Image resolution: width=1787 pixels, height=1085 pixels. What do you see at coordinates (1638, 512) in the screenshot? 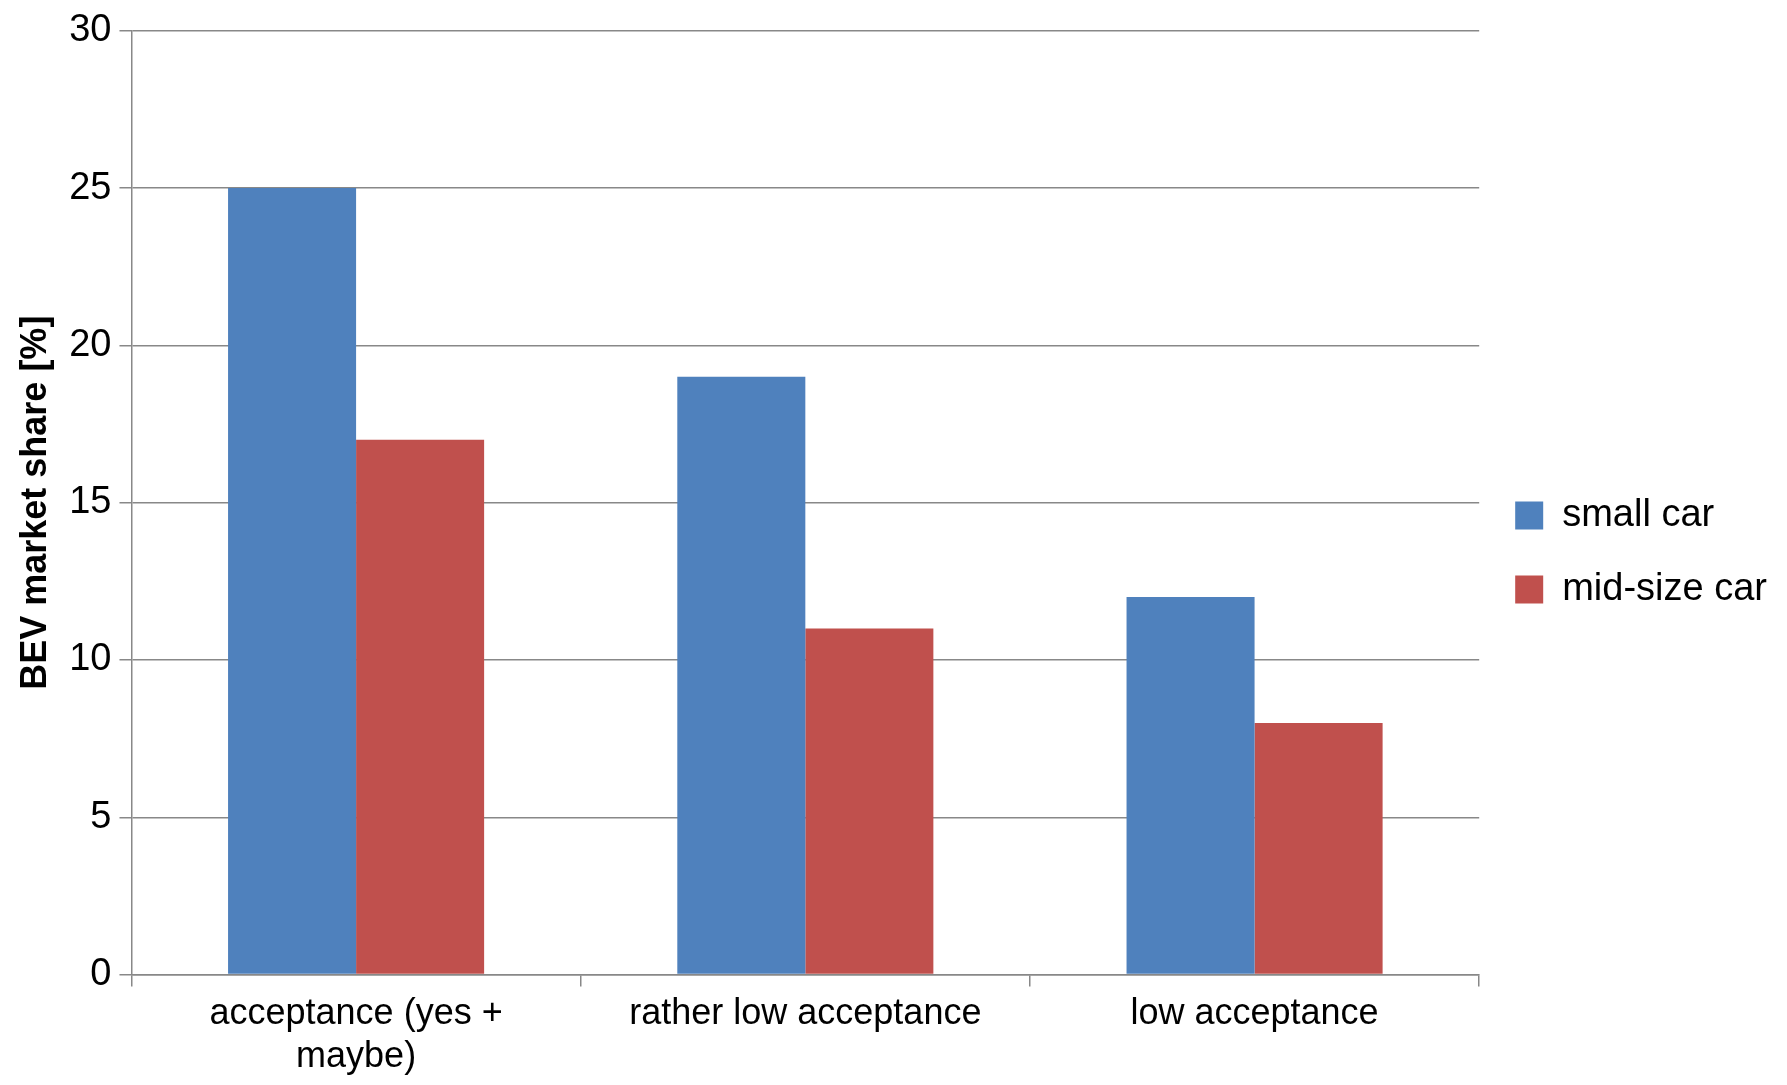
I see `legend-label: small car` at bounding box center [1638, 512].